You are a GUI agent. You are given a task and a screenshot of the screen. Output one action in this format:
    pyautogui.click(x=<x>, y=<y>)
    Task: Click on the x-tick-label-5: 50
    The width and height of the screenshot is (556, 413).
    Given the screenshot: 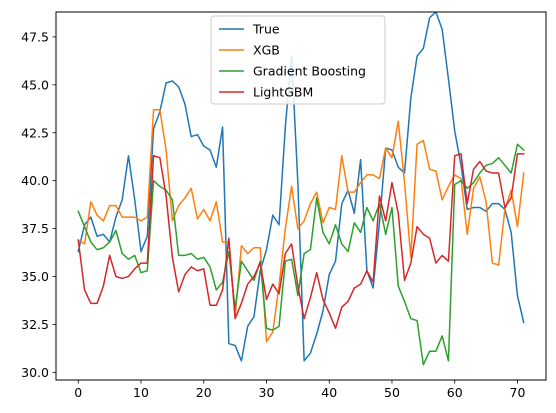 What is the action you would take?
    pyautogui.click(x=392, y=392)
    